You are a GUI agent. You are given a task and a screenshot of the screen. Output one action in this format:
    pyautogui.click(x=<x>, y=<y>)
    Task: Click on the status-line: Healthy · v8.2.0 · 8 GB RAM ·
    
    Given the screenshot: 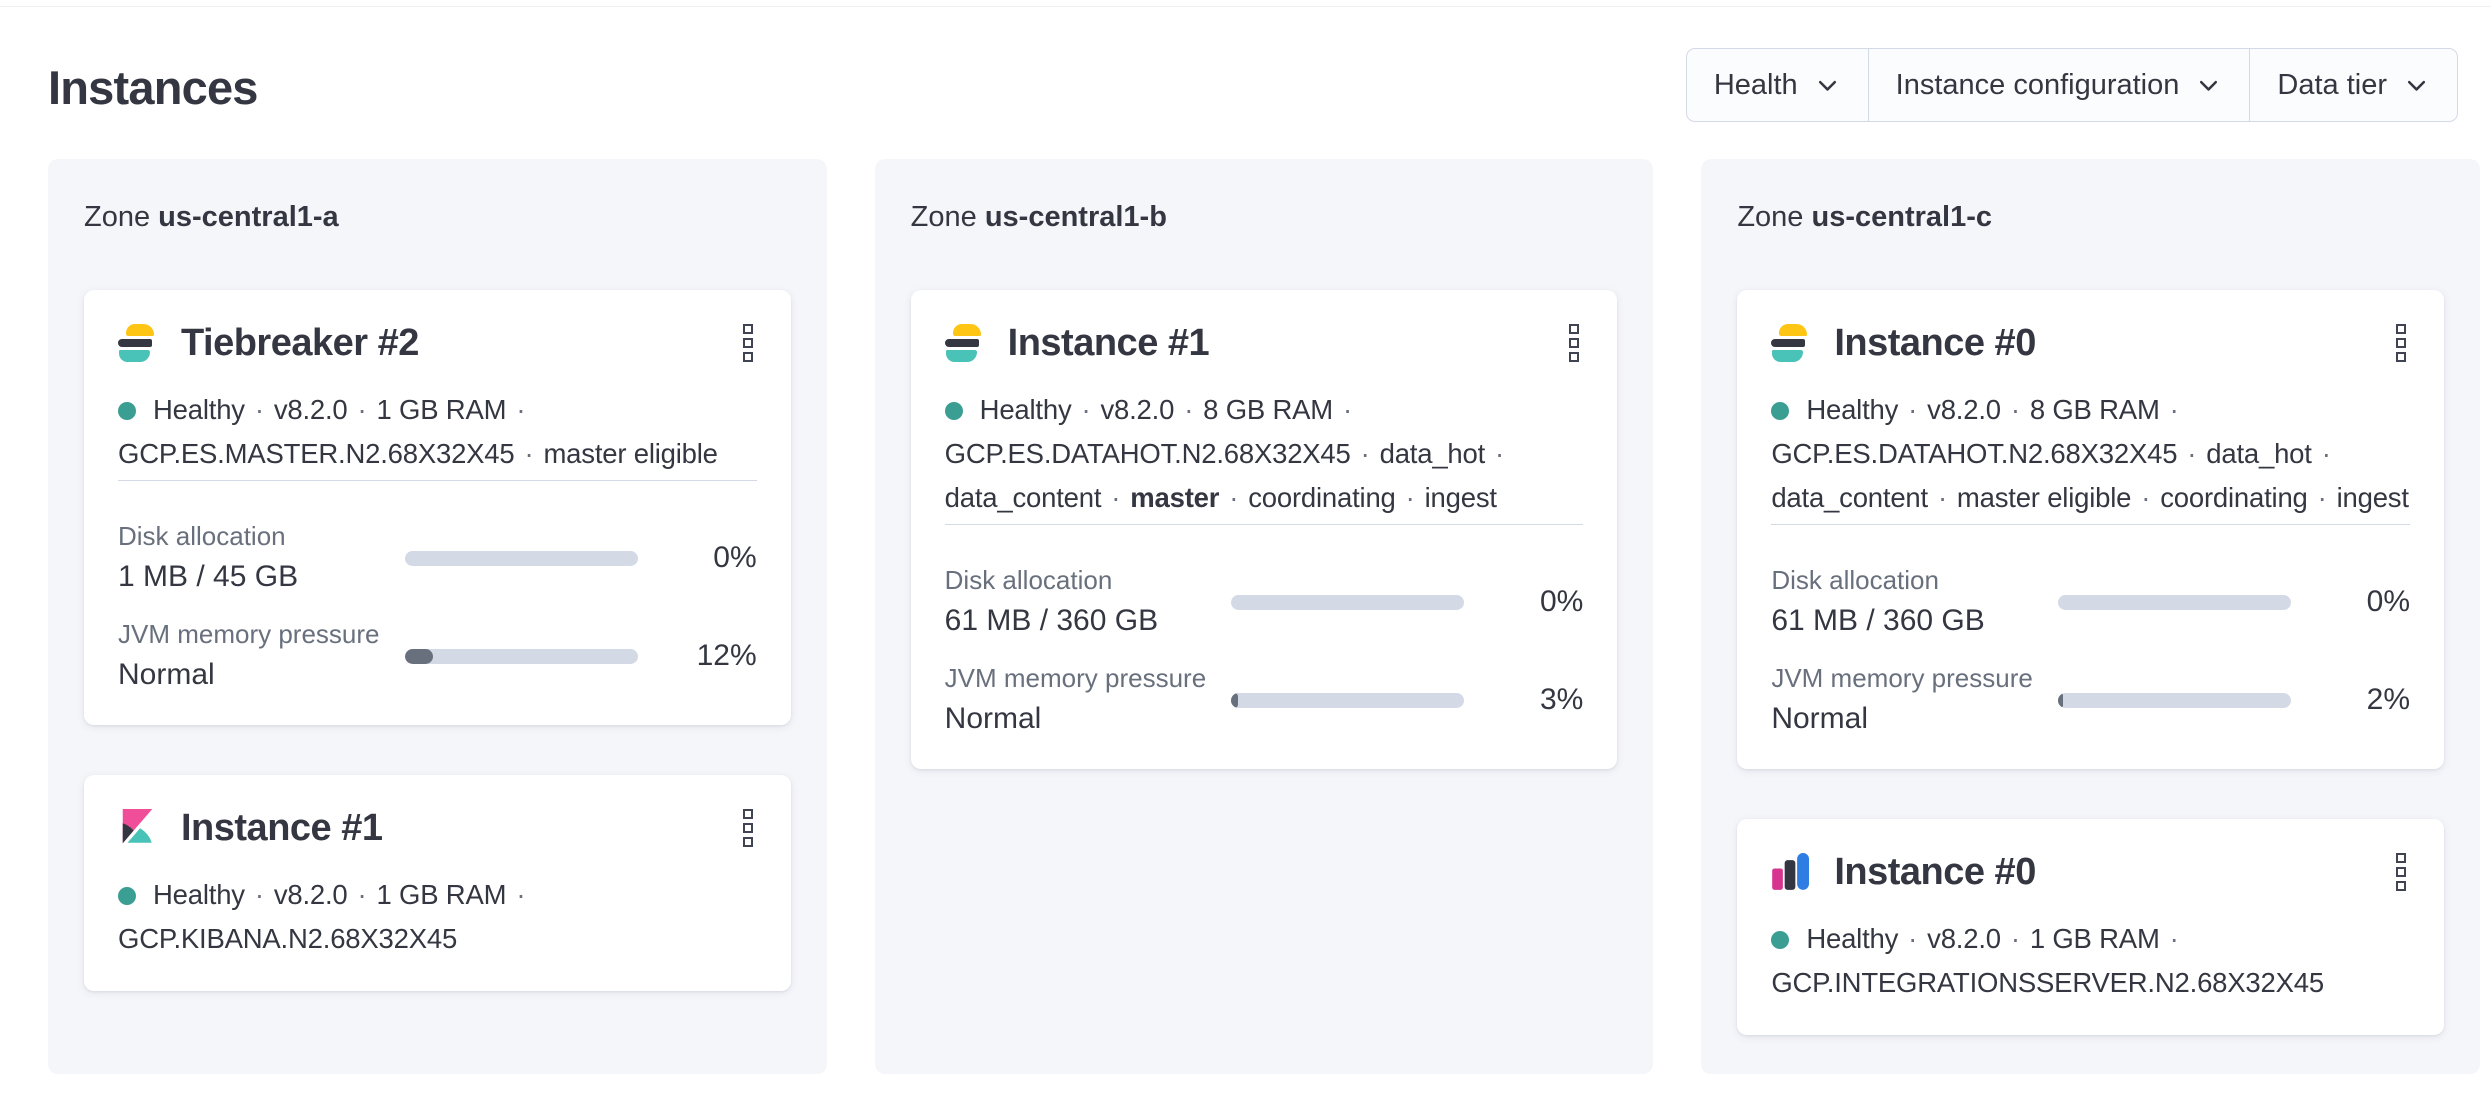 What is the action you would take?
    pyautogui.click(x=1264, y=410)
    